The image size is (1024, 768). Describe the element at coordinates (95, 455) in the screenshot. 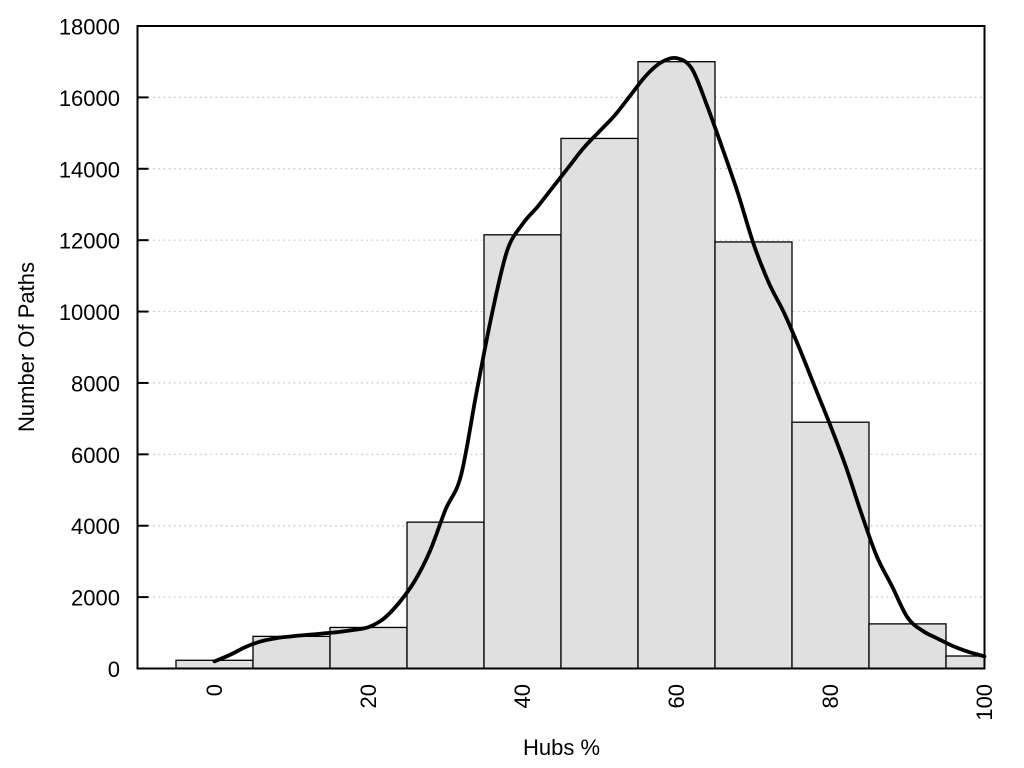

I see `y-tick-label: 6000` at that location.